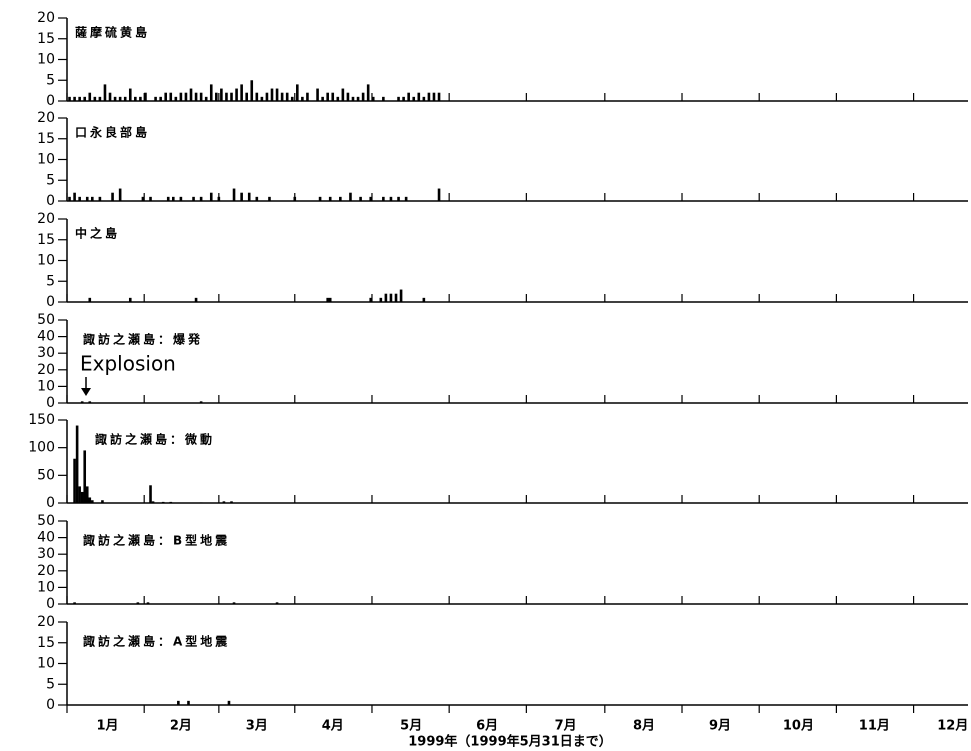  I want to click on panel-title: 諏訪之瀬島：微動, so click(155, 439).